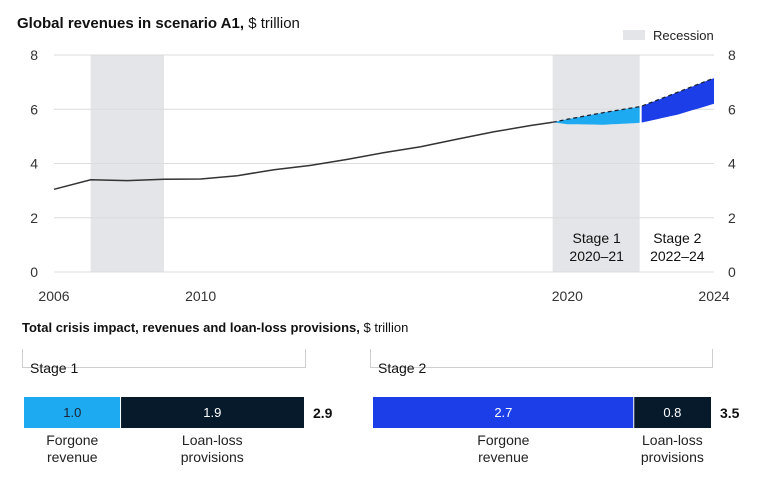 This screenshot has width=767, height=480. What do you see at coordinates (303, 156) in the screenshot?
I see `revenue-line` at bounding box center [303, 156].